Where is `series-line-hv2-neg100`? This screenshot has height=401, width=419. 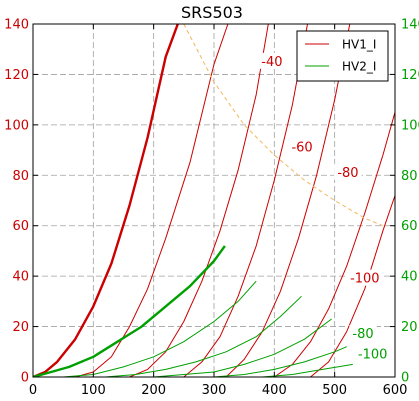 series-line-hv2-neg100 is located at coordinates (307, 370).